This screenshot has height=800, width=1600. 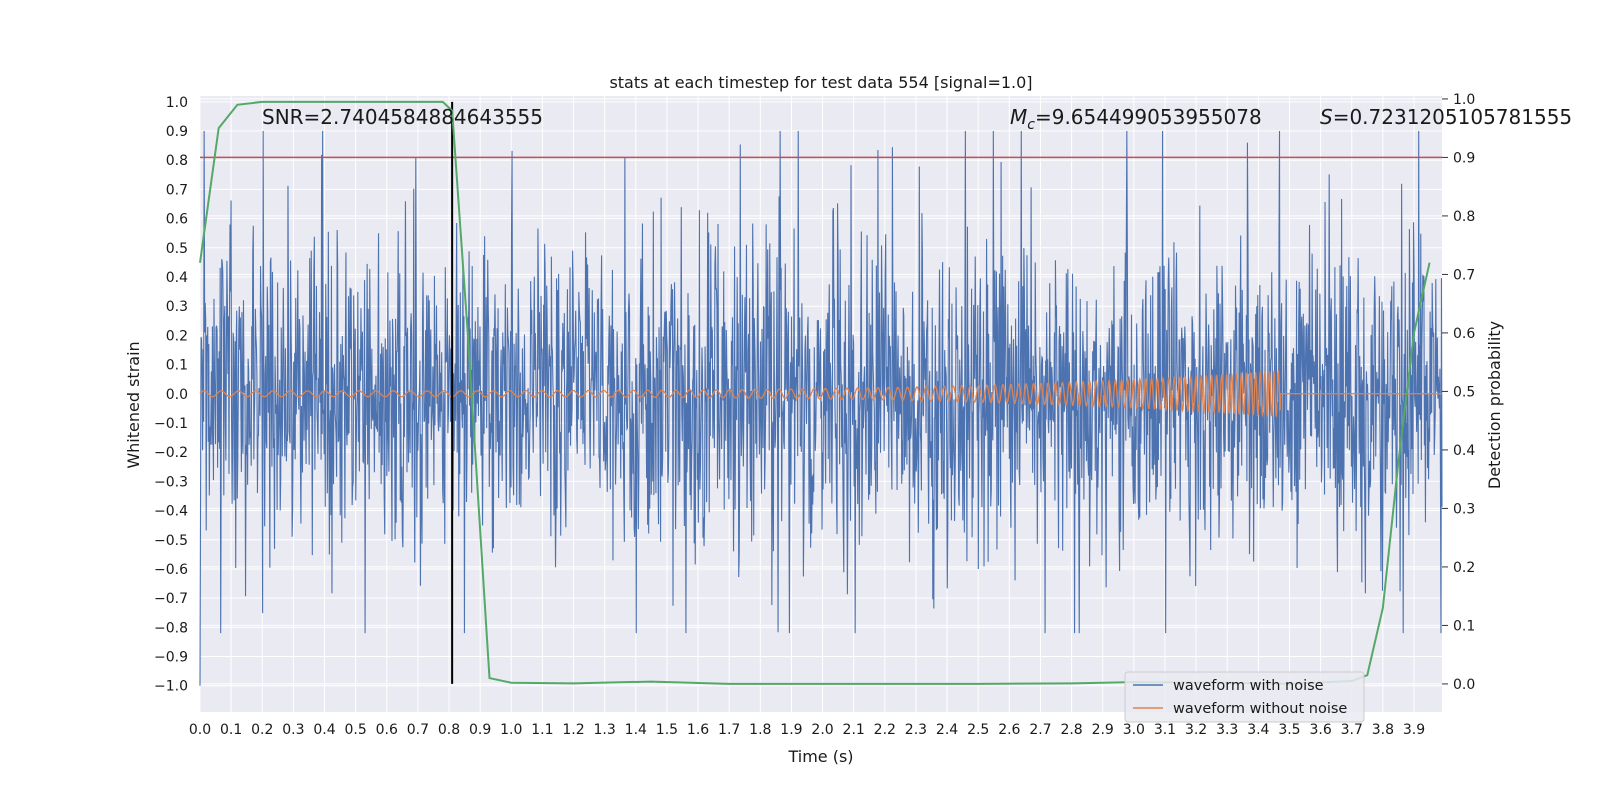 I want to click on x-tick-label: 3.0, so click(x=1134, y=730).